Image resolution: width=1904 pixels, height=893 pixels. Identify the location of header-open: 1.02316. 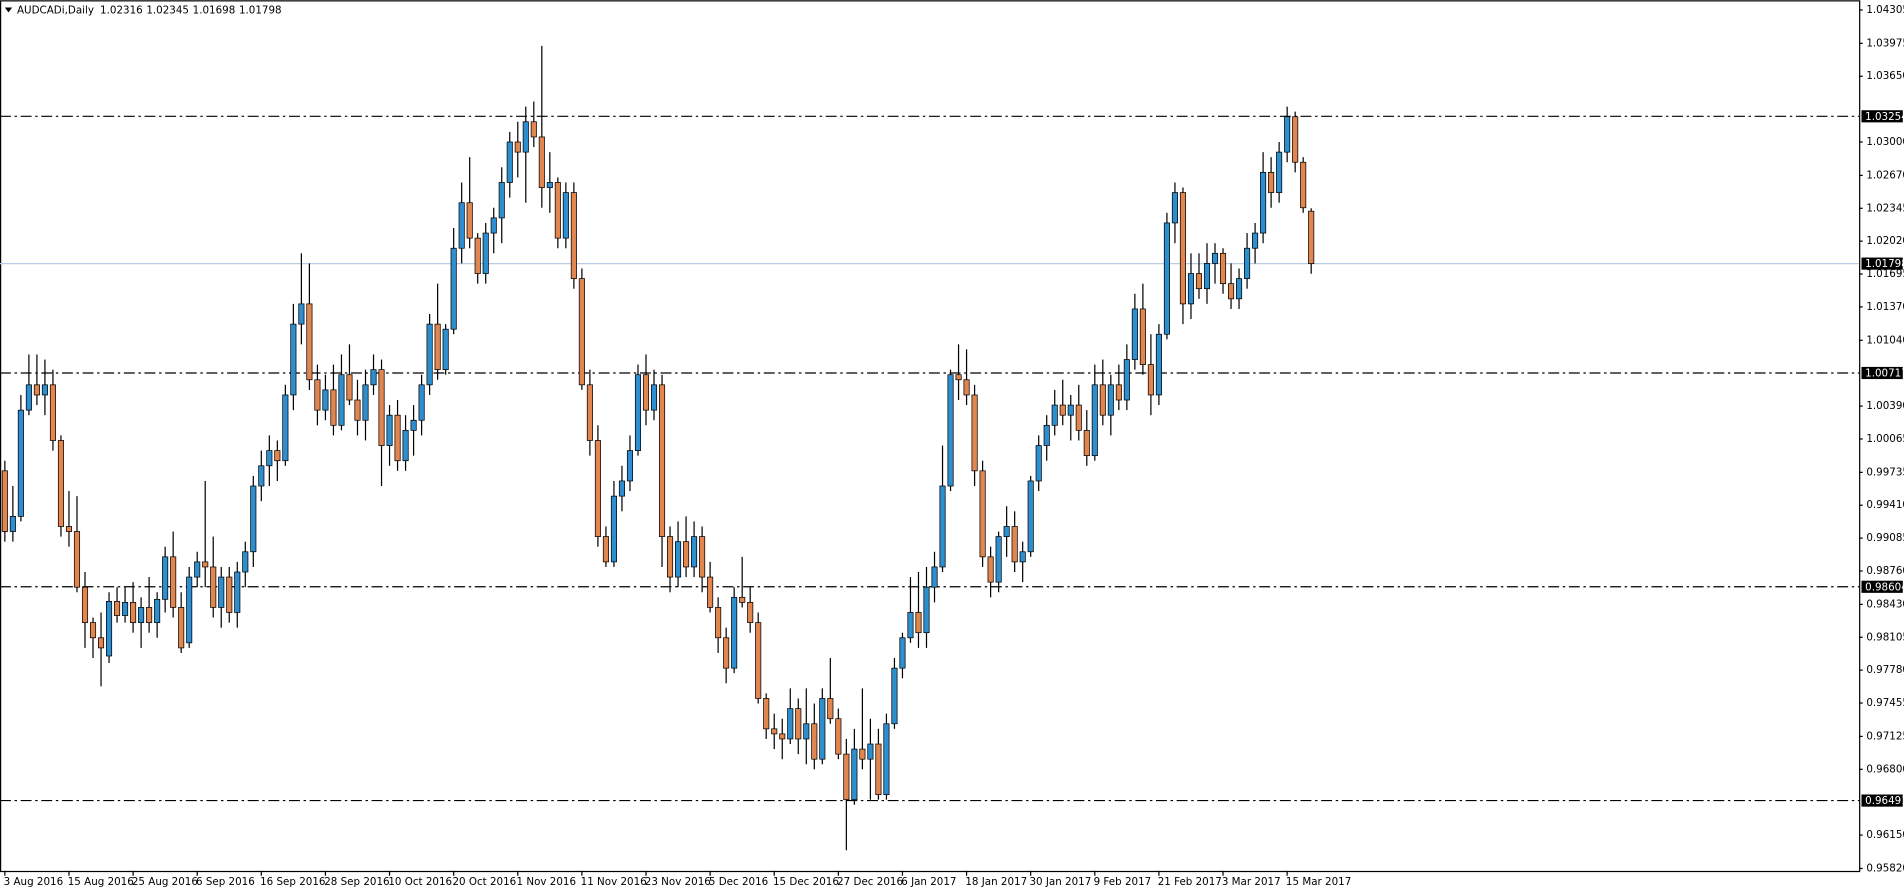
(121, 11).